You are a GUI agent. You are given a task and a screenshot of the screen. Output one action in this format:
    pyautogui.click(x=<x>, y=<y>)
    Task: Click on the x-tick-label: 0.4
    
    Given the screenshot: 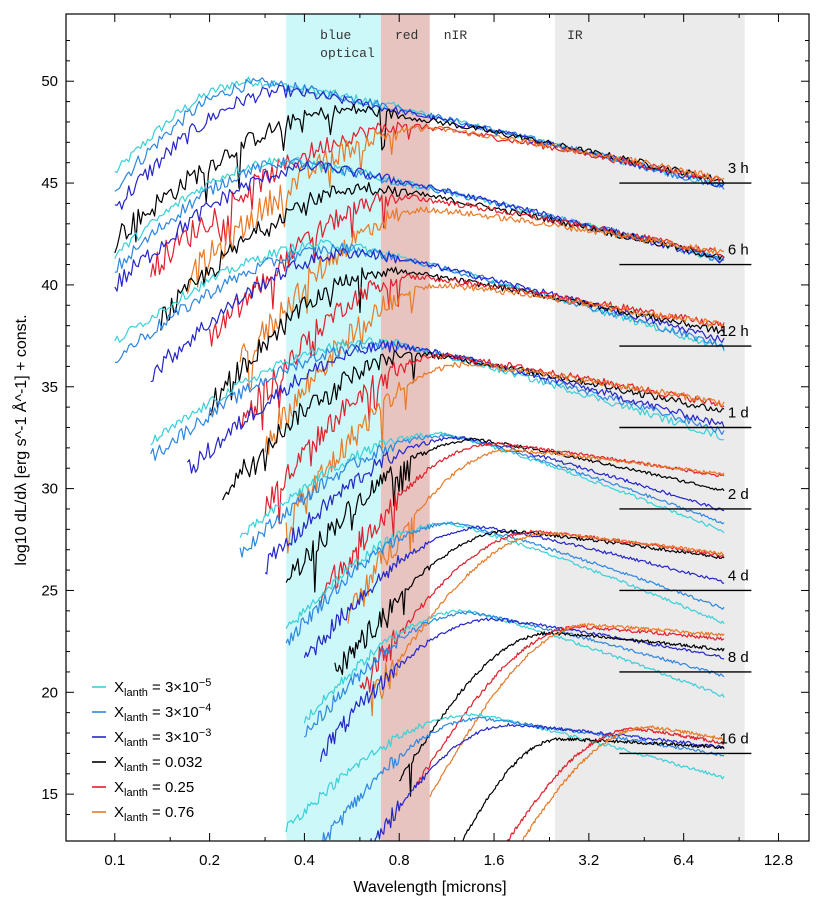 What is the action you would take?
    pyautogui.click(x=304, y=860)
    